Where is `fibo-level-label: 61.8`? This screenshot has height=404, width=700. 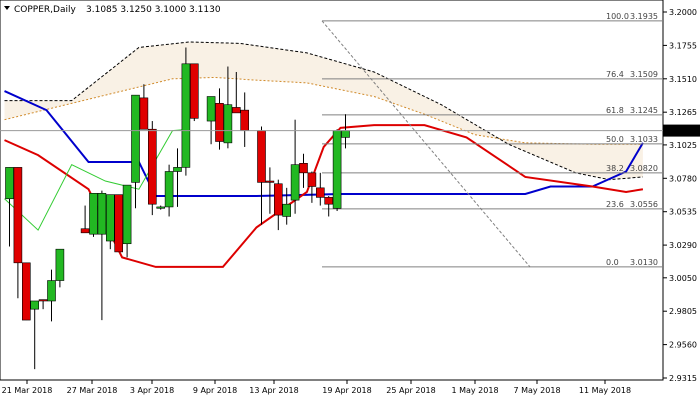 fibo-level-label: 61.8 is located at coordinates (615, 110).